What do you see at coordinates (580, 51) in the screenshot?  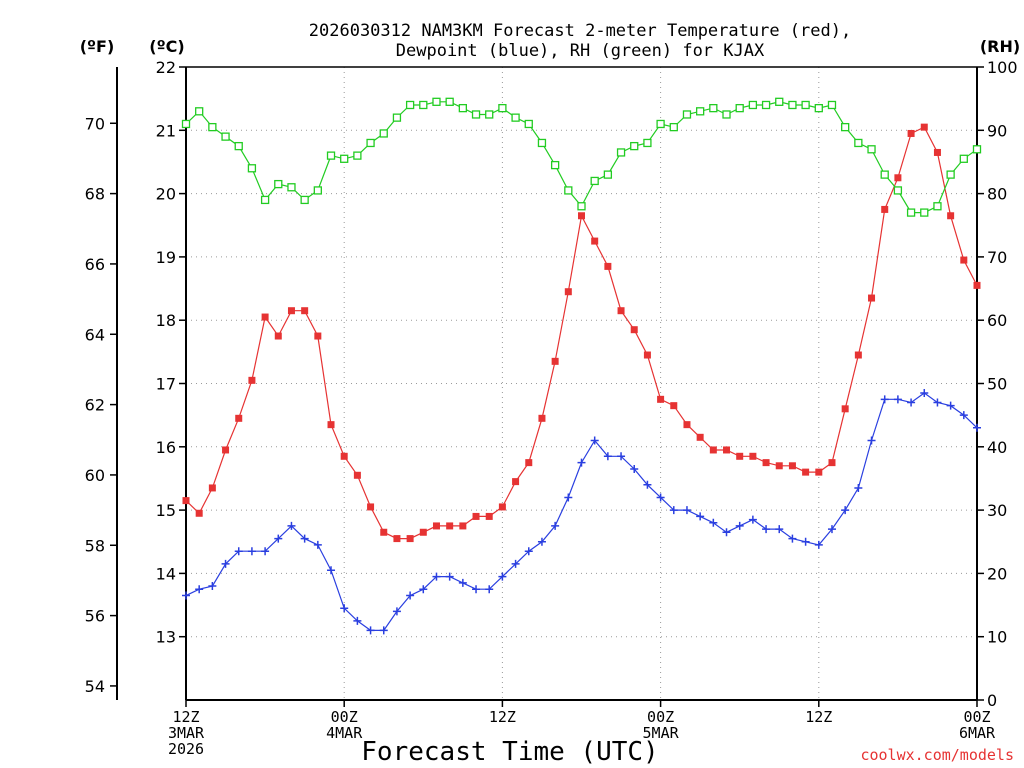 I see `chart-title-line2: Dewpoint (blue), RH (green) for KJAX` at bounding box center [580, 51].